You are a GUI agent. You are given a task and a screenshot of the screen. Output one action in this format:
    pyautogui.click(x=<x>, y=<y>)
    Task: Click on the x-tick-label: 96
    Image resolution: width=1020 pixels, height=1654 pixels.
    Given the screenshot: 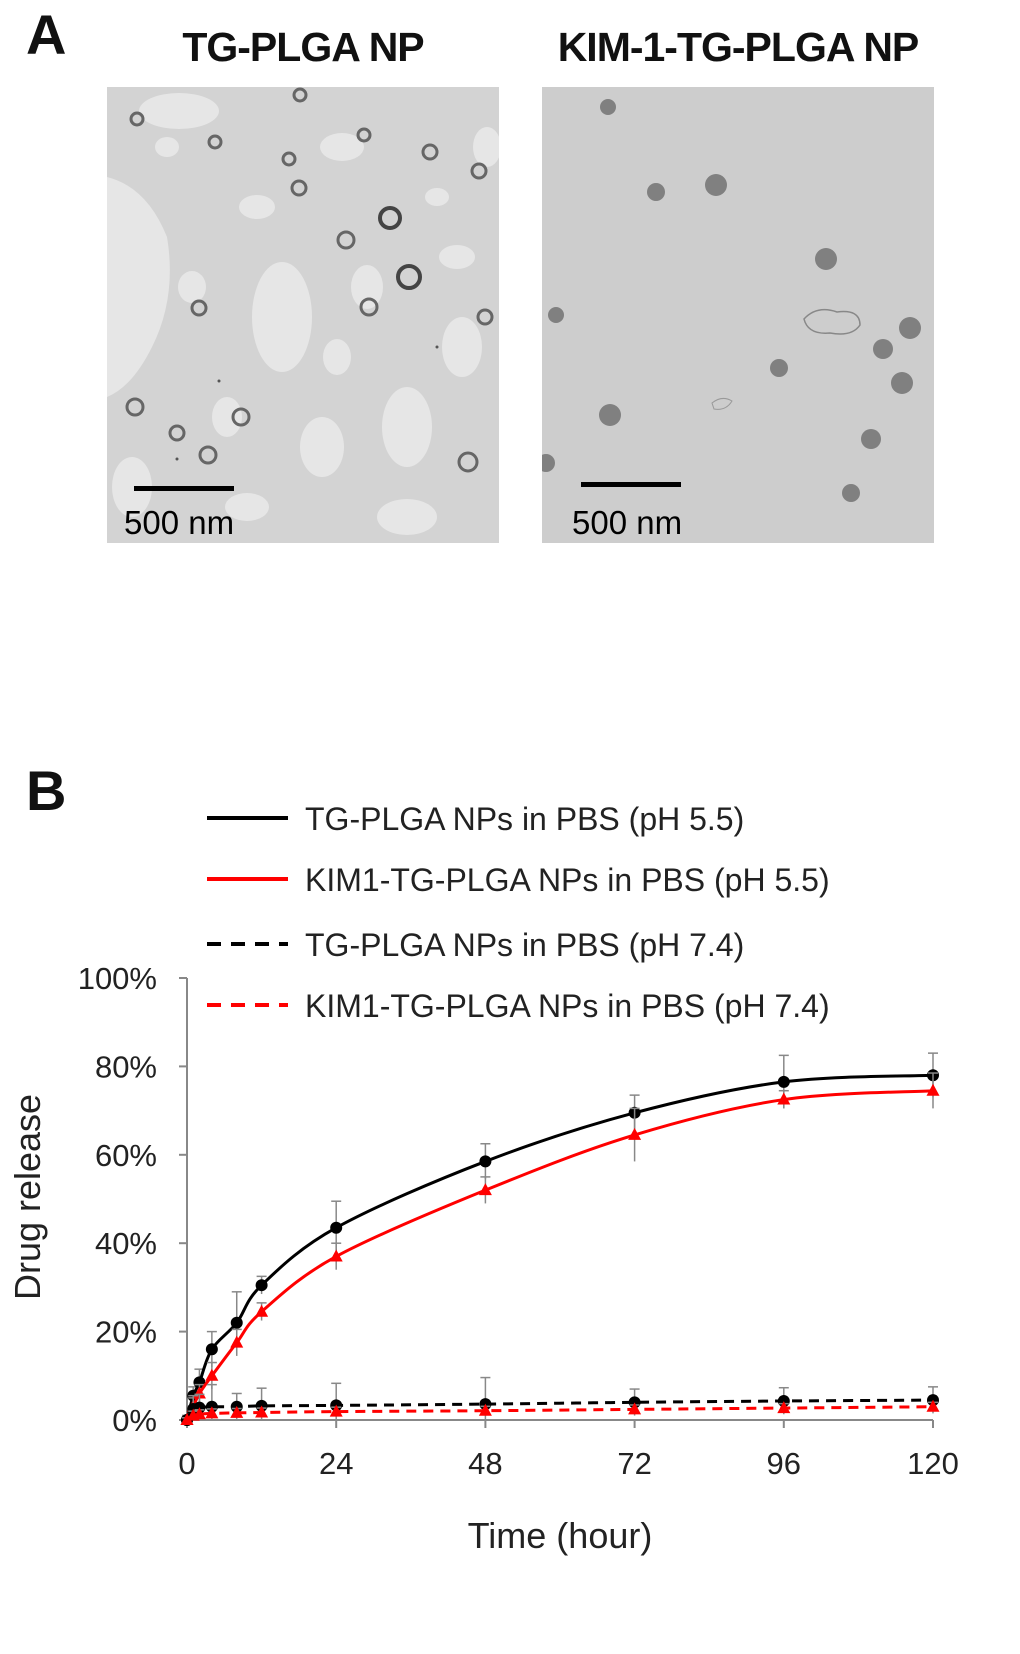 What is the action you would take?
    pyautogui.click(x=784, y=1463)
    